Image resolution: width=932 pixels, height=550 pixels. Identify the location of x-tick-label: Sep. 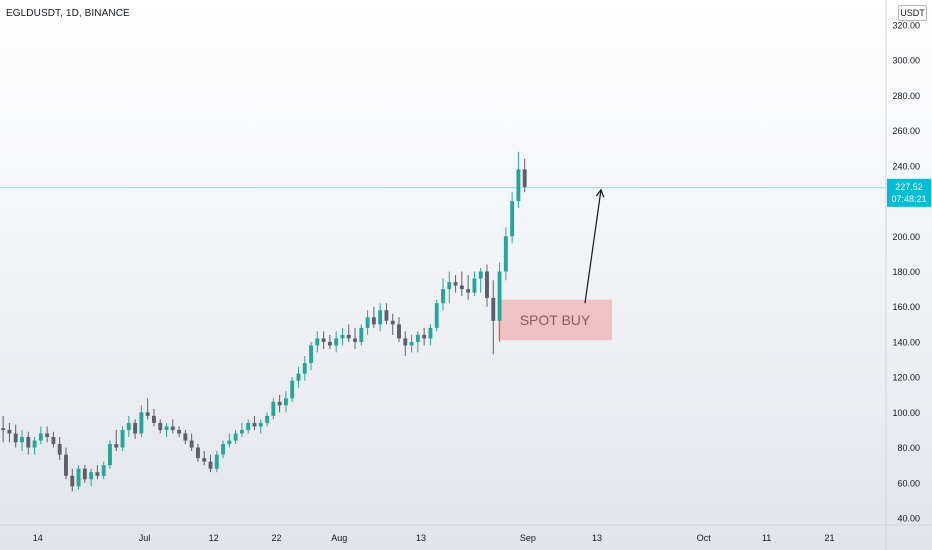
(528, 538).